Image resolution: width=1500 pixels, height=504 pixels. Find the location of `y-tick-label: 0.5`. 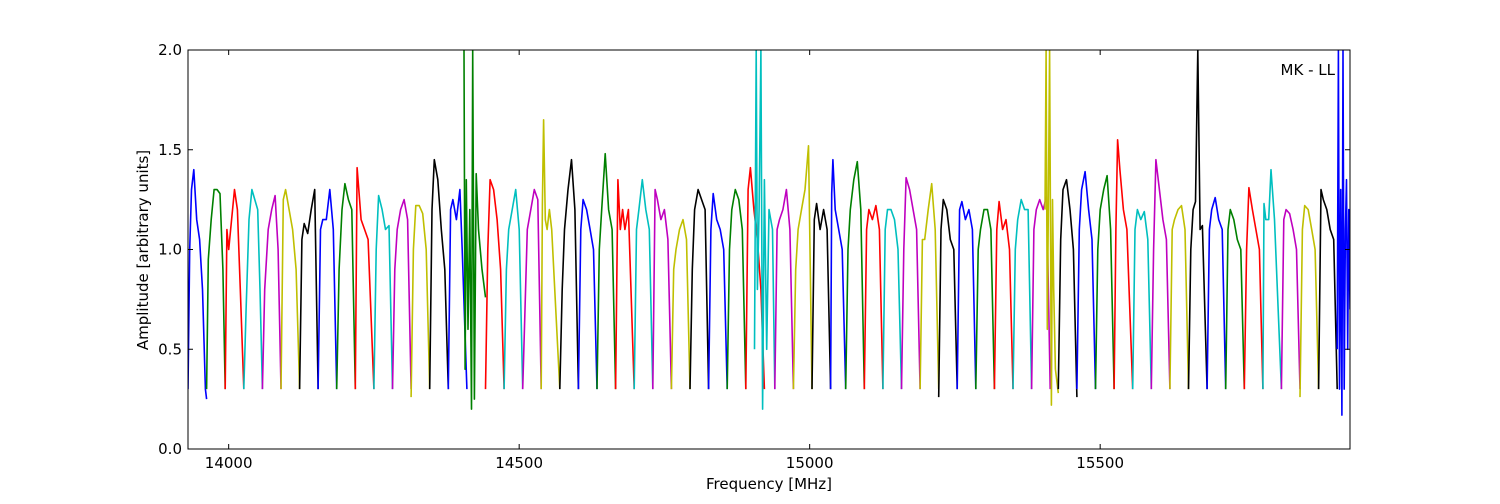

y-tick-label: 0.5 is located at coordinates (170, 349).